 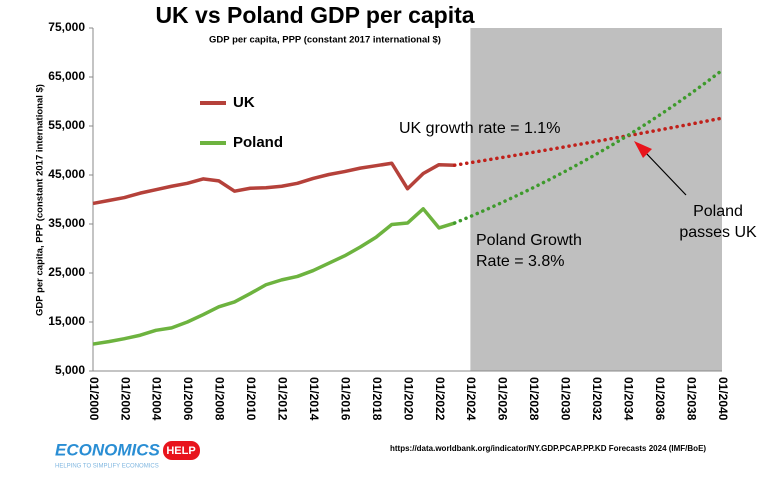 What do you see at coordinates (66, 272) in the screenshot?
I see `y-tick-label: 25,000` at bounding box center [66, 272].